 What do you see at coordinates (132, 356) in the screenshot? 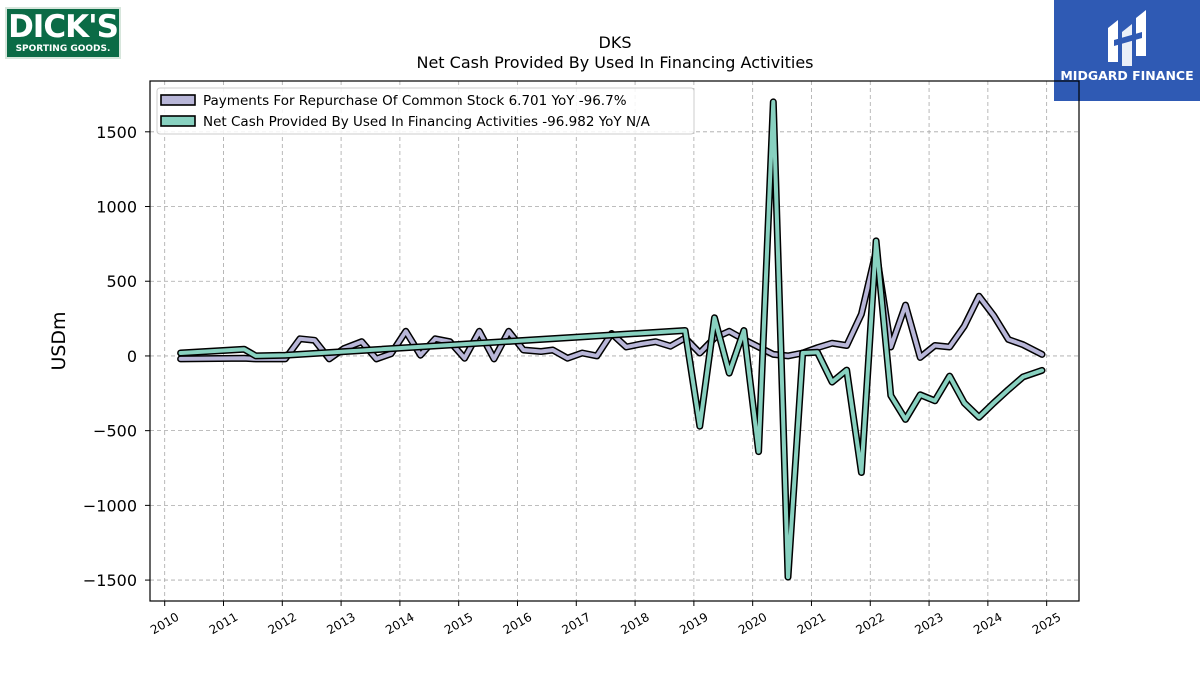
I see `y-tick-label: 0` at bounding box center [132, 356].